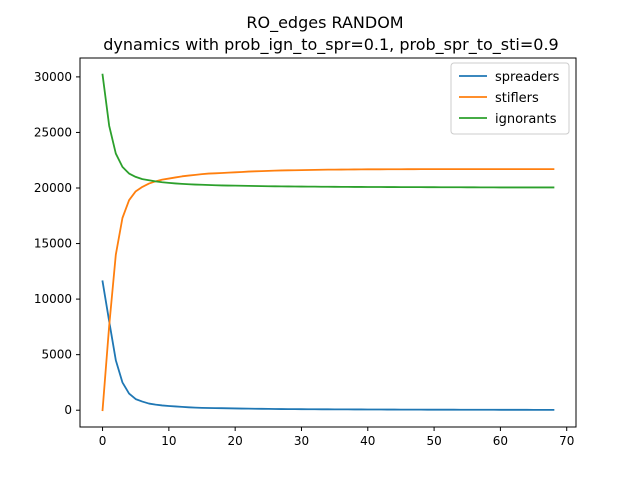  What do you see at coordinates (53, 244) in the screenshot?
I see `y-tick-label: 15000` at bounding box center [53, 244].